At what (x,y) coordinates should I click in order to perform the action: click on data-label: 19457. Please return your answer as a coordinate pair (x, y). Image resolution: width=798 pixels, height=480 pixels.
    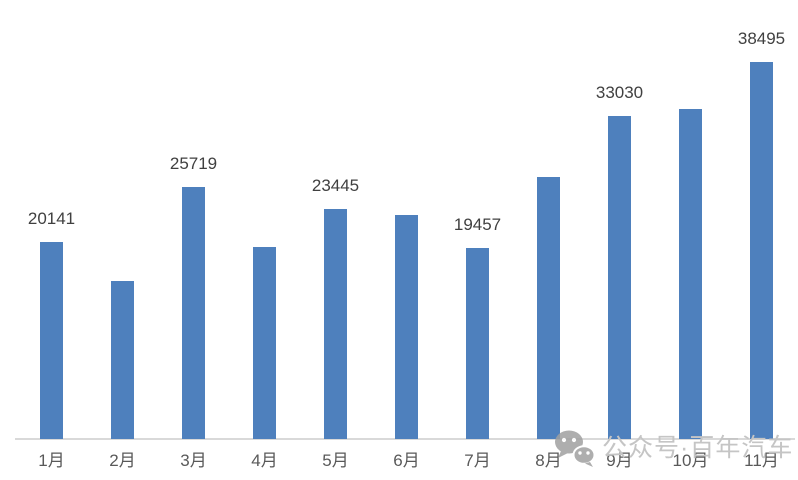
    Looking at the image, I should click on (477, 224).